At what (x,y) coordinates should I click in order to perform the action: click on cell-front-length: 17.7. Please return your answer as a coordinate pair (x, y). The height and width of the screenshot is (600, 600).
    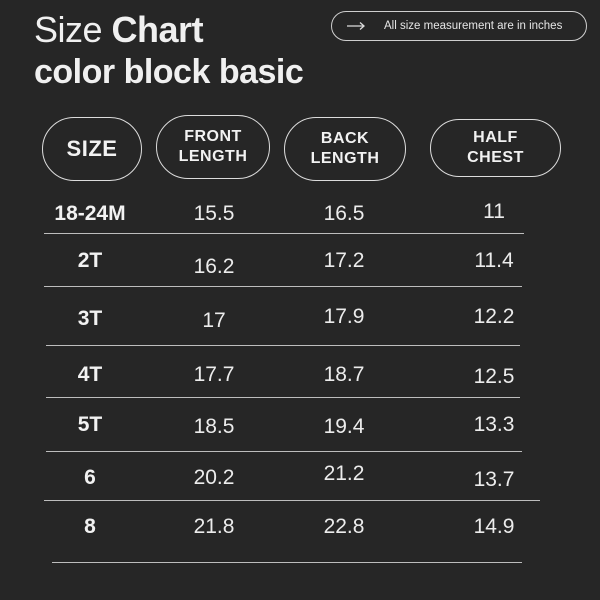
    Looking at the image, I should click on (214, 374).